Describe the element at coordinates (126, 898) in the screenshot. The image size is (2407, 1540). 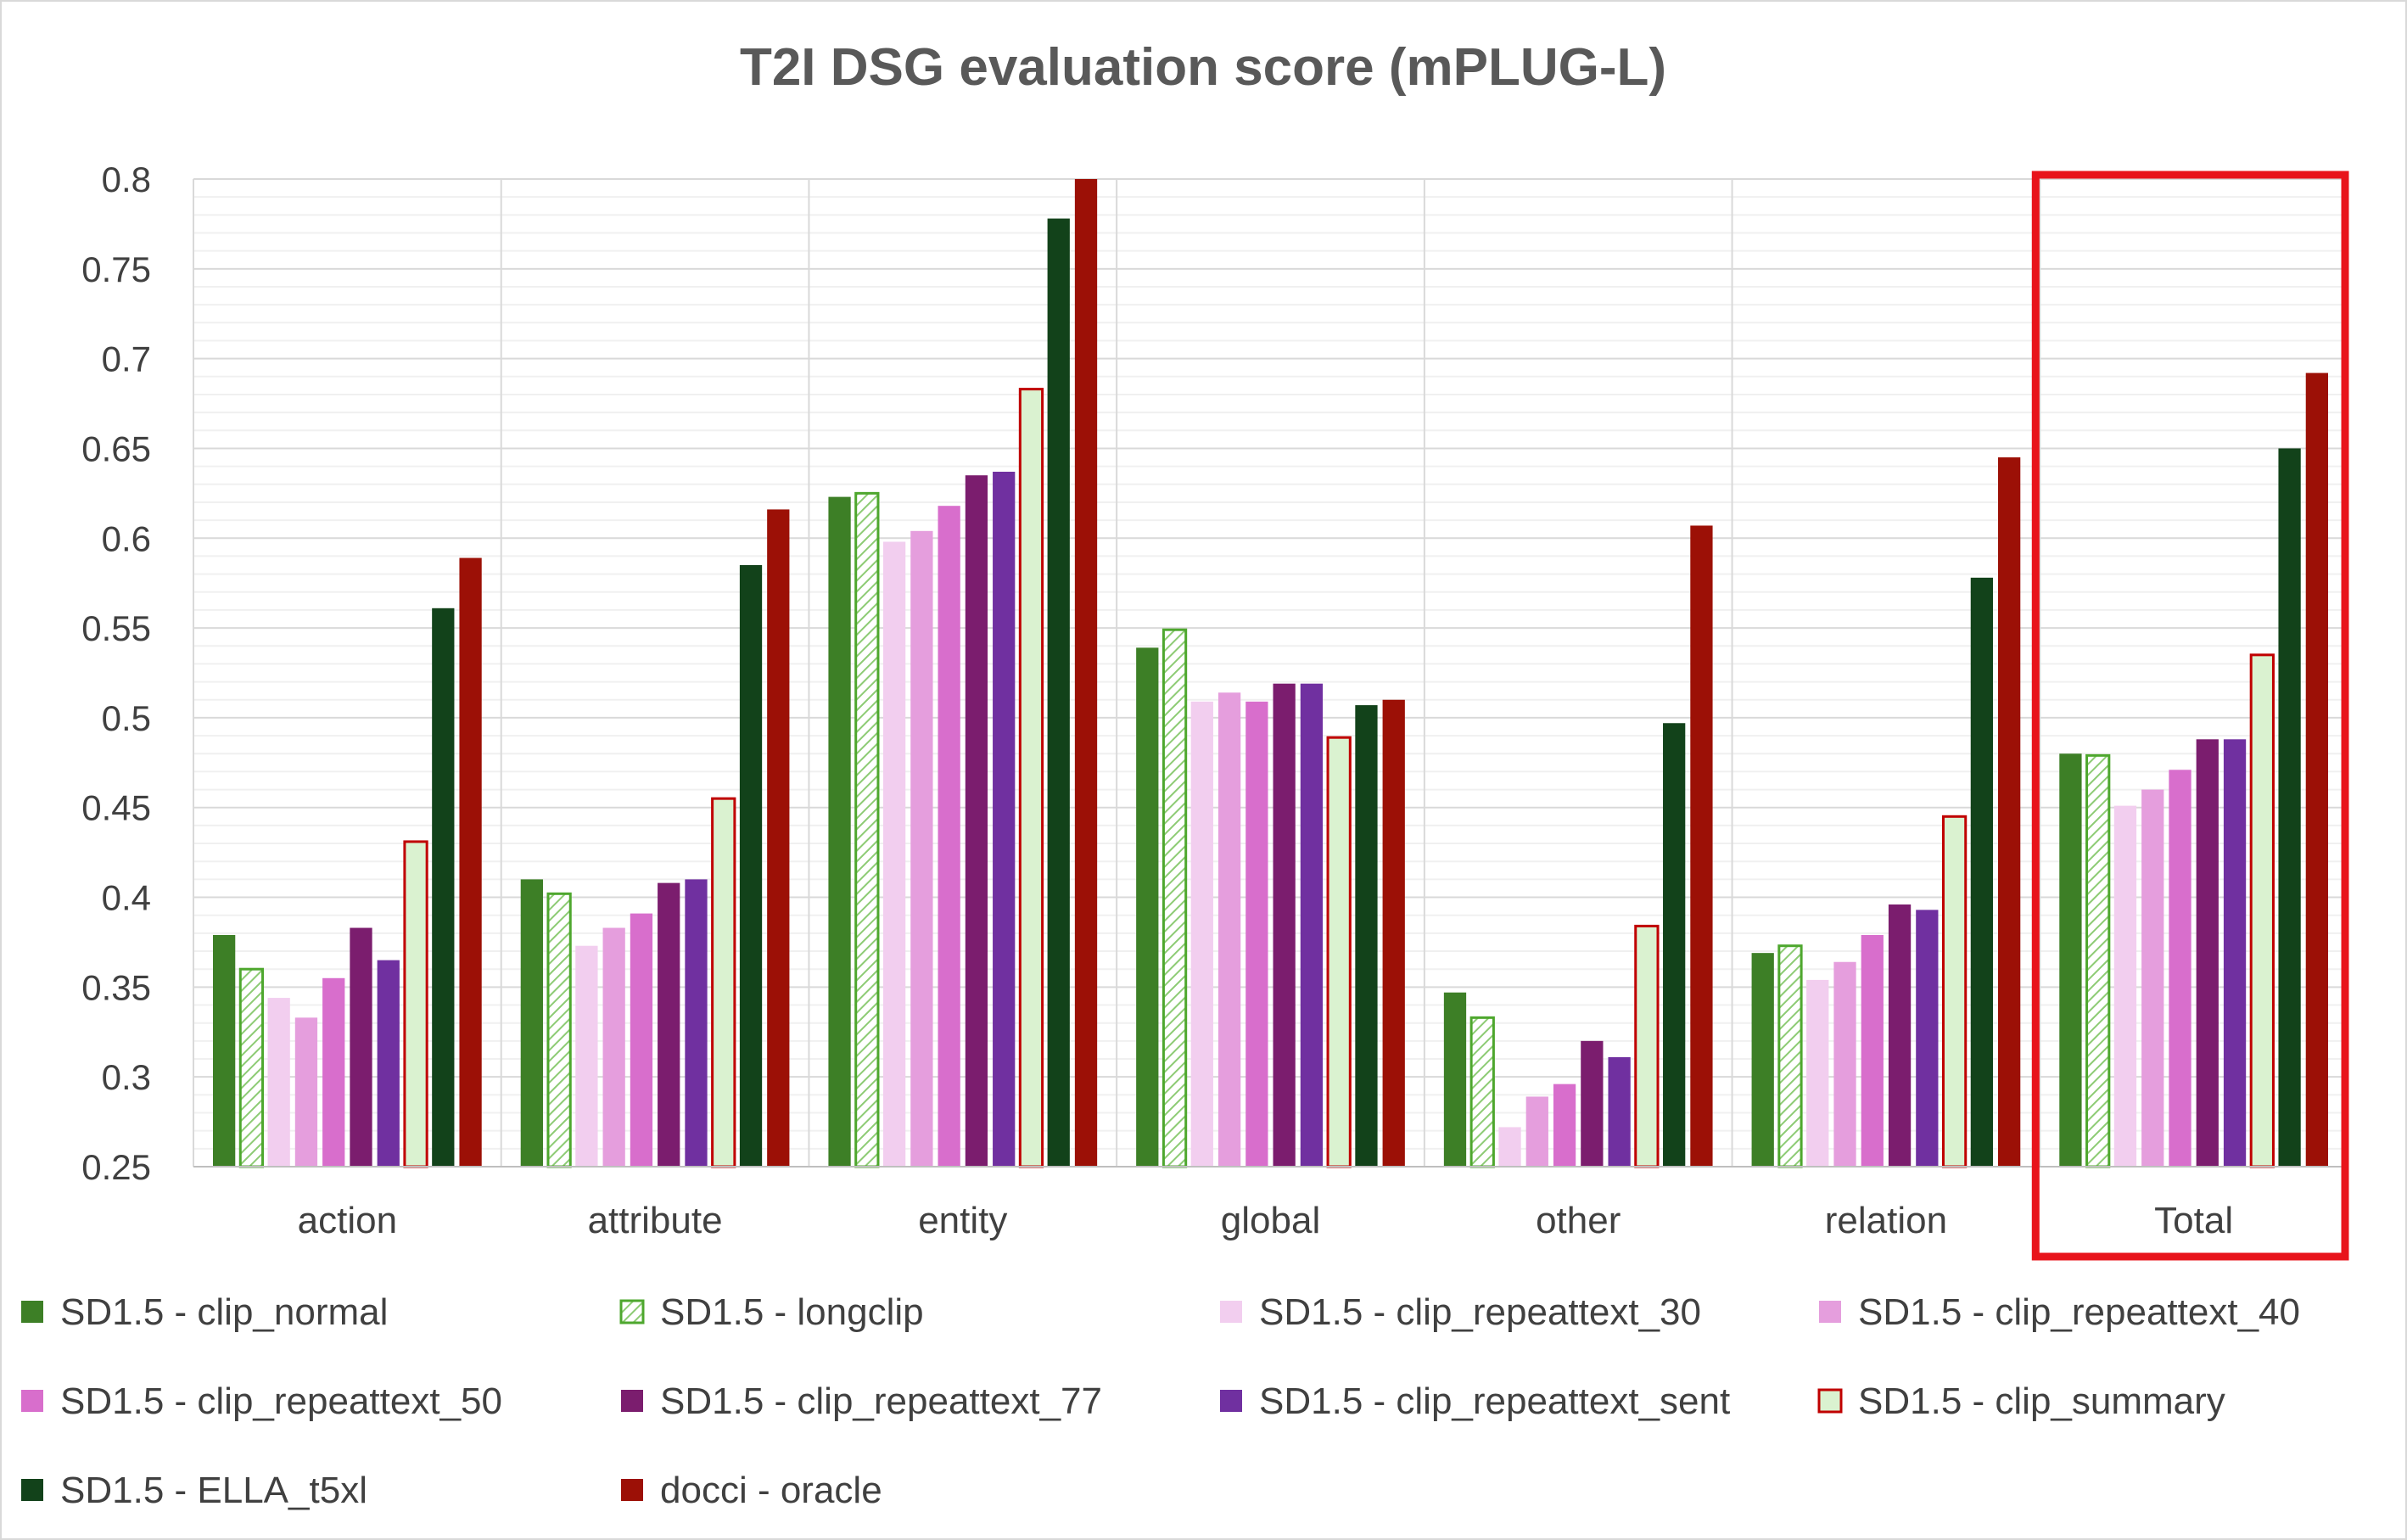
I see `y-tick-label: 0.4` at that location.